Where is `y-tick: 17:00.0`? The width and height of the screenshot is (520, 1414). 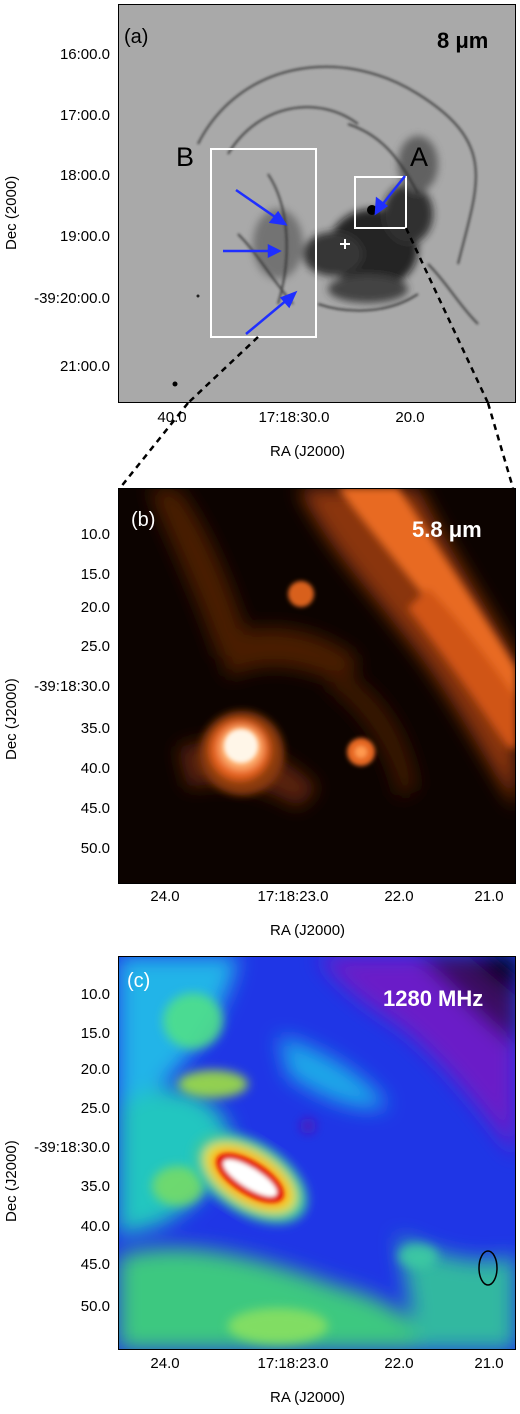
y-tick: 17:00.0 is located at coordinates (84, 115).